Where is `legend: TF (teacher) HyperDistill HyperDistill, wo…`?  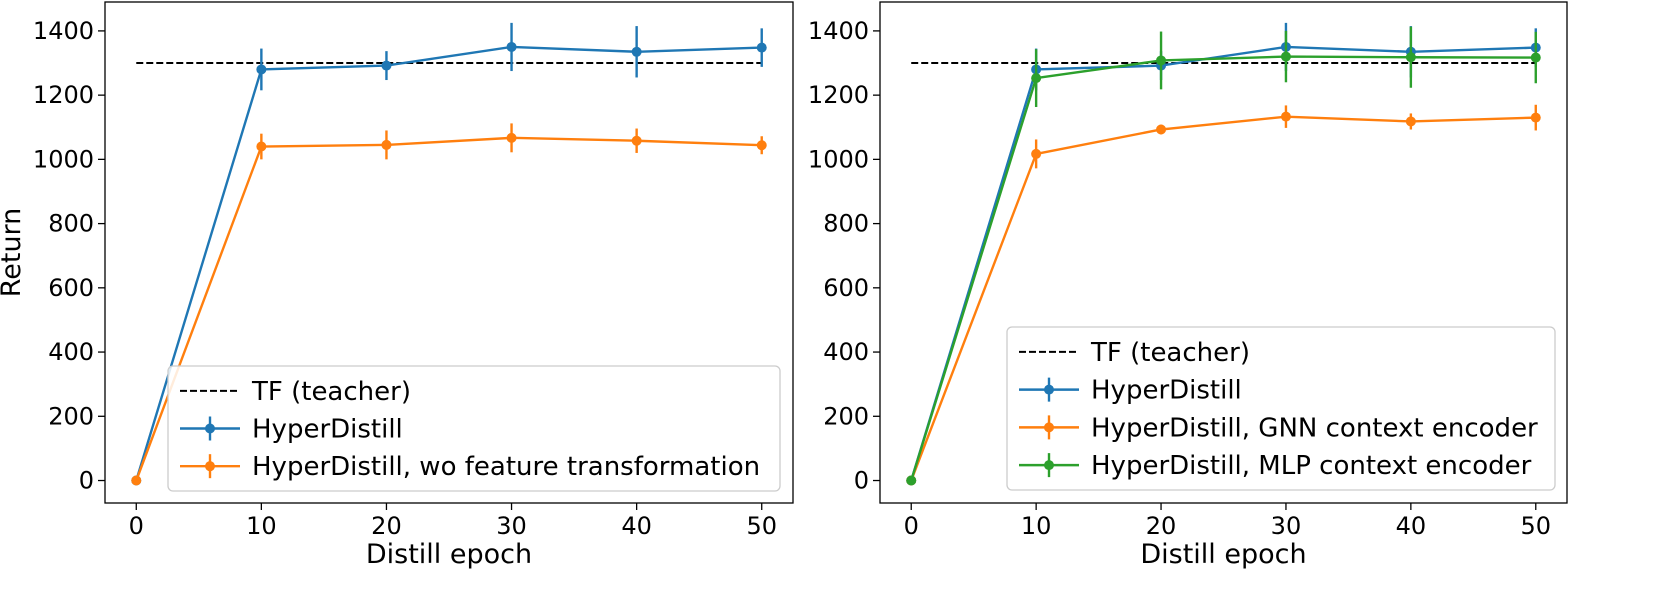 legend: TF (teacher) HyperDistill HyperDistill, wo… is located at coordinates (474, 428).